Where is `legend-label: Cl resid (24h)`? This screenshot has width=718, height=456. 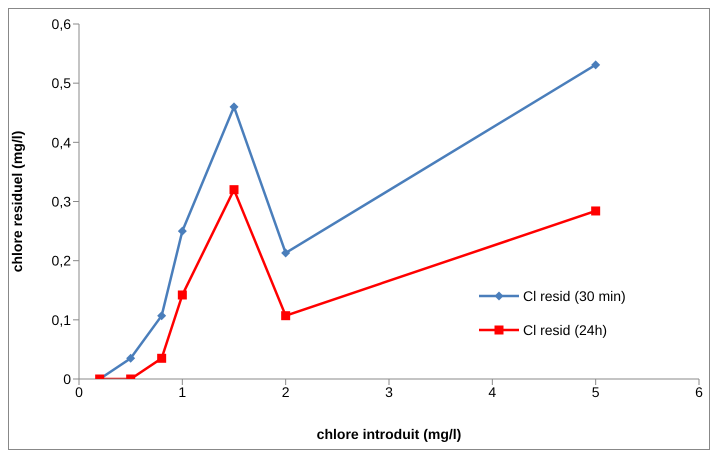 legend-label: Cl resid (24h) is located at coordinates (565, 330).